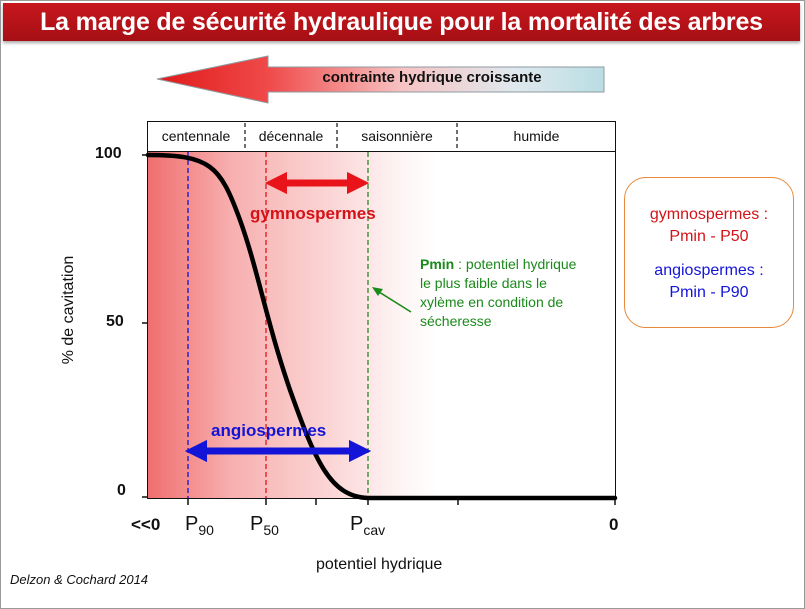  I want to click on stress-arrow-label: contrainte hydrique croissante, so click(432, 77).